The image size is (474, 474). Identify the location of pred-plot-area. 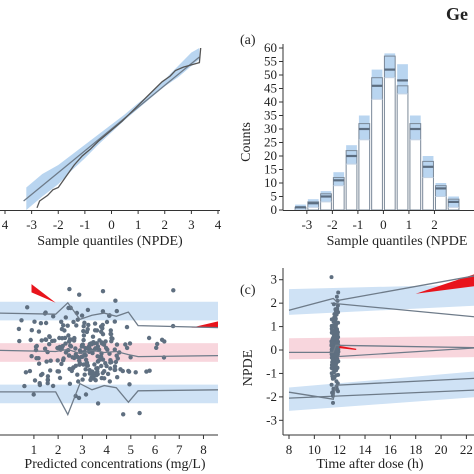
(109, 360).